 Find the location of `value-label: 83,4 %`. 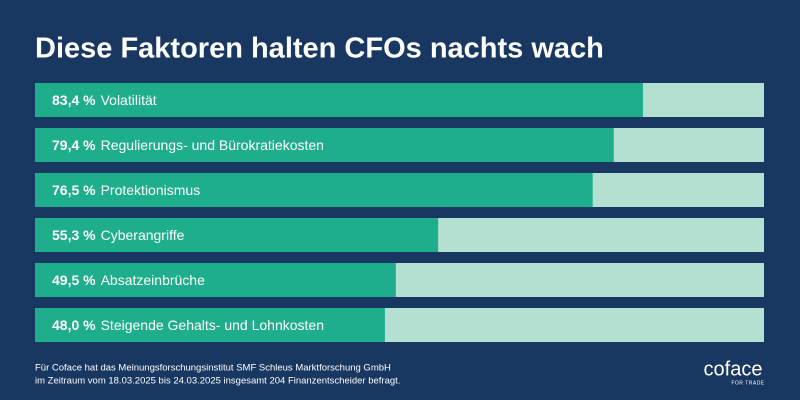

value-label: 83,4 % is located at coordinates (74, 100).